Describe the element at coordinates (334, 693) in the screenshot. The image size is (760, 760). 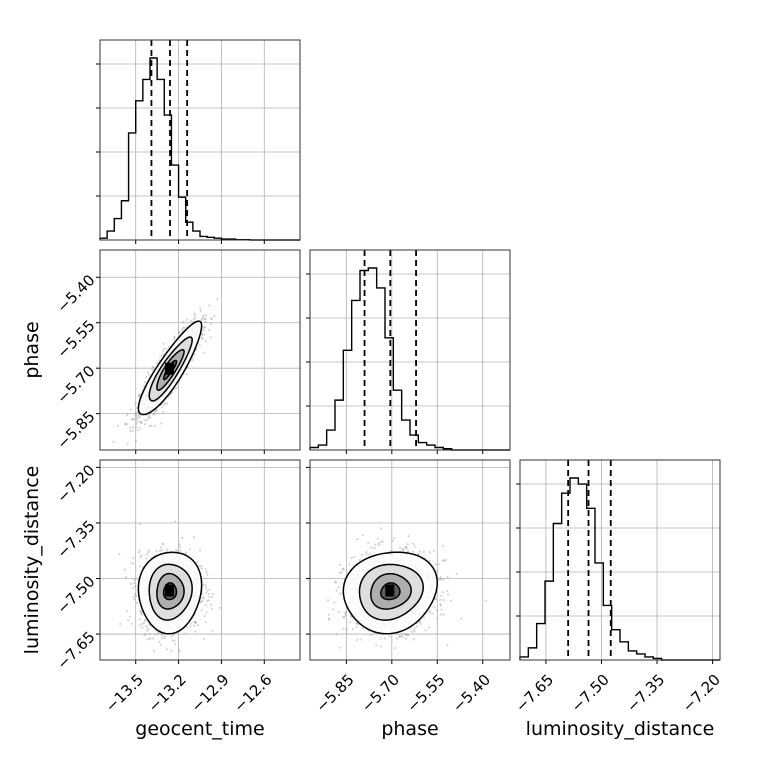
I see `x-tick-label-phase: −5.85` at that location.